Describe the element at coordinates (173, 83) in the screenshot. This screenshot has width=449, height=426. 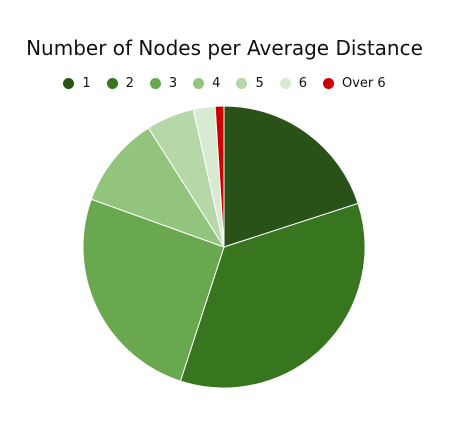
I see `legend-label: 3` at that location.